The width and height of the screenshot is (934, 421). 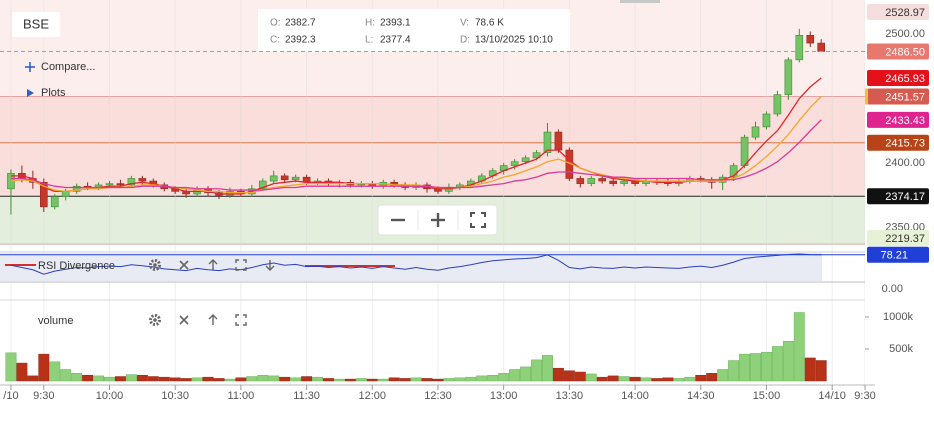 What do you see at coordinates (275, 40) in the screenshot?
I see `info-key: C:` at bounding box center [275, 40].